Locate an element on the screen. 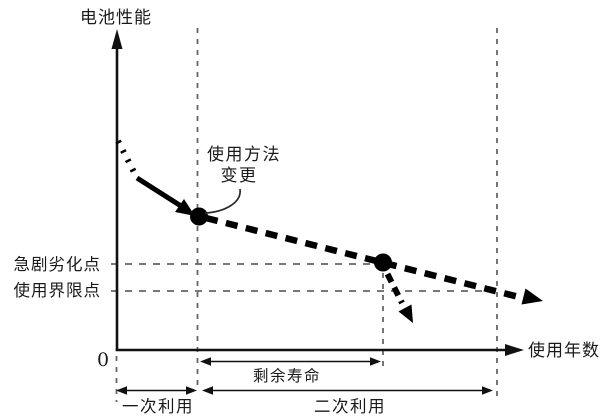 Image resolution: width=607 pixels, height=418 pixels. x-axis-arrowhead-icon is located at coordinates (514, 350).